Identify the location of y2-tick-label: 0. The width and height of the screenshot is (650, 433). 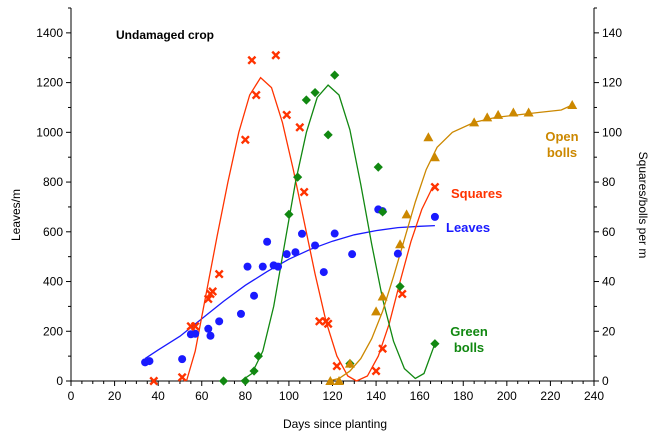
(605, 381).